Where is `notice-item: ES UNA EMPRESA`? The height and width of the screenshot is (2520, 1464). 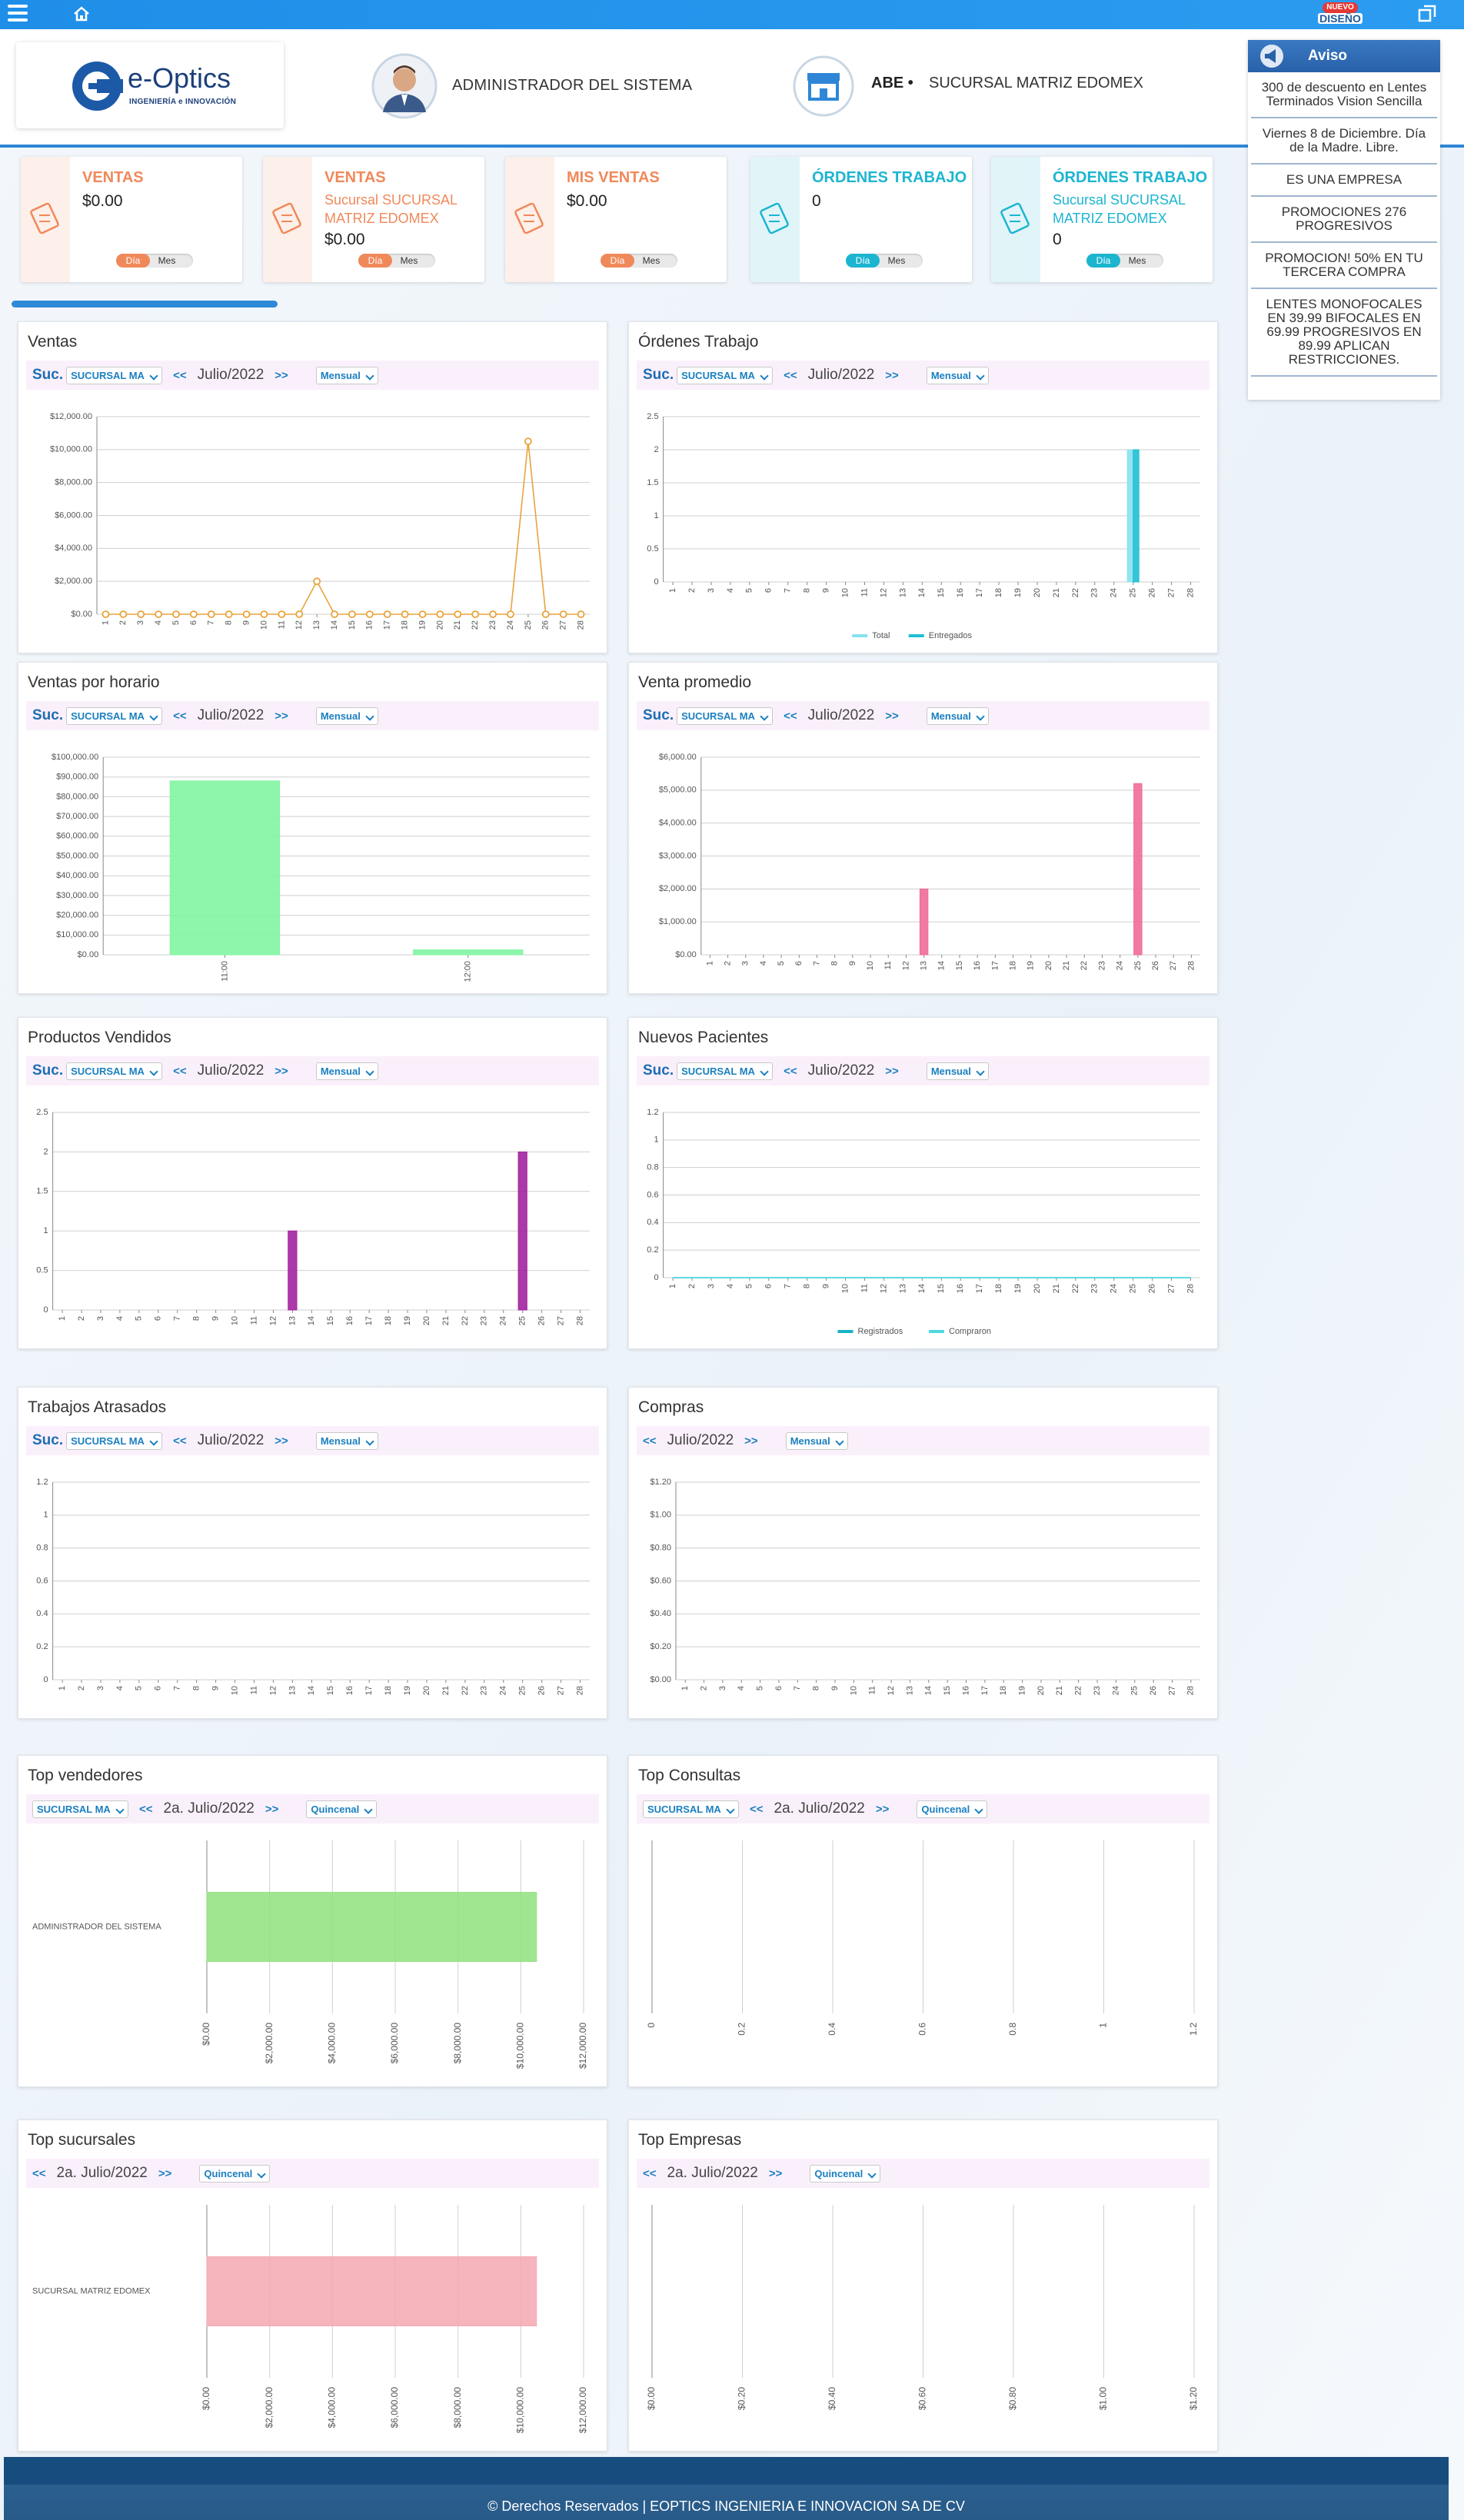
notice-item: ES UNA EMPRESA is located at coordinates (1344, 181).